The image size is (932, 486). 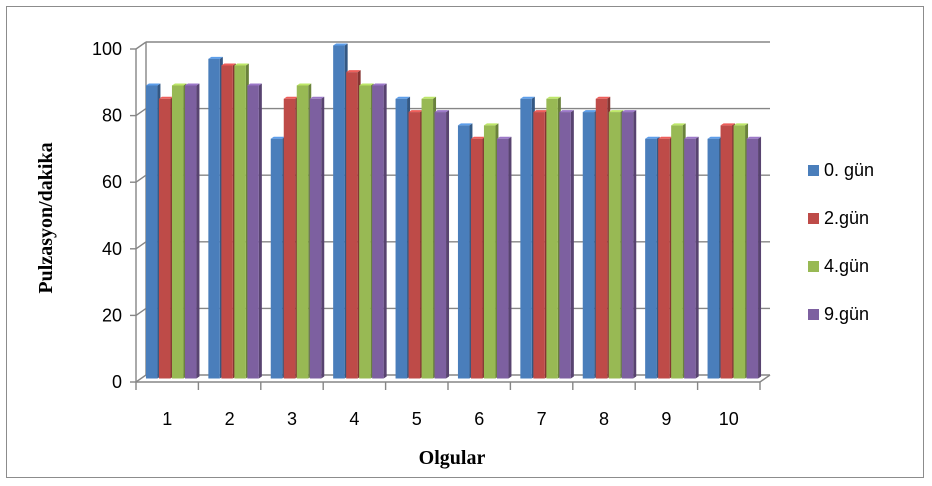 I want to click on x-tick-label: 9, so click(x=666, y=419).